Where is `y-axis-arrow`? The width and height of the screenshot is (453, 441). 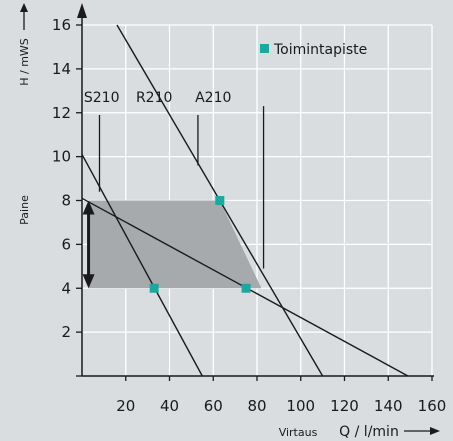 y-axis-arrow is located at coordinates (82, 10).